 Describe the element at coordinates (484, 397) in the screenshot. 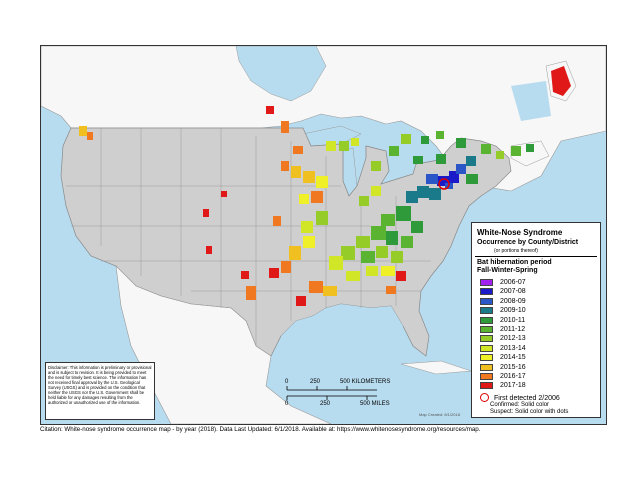

I see `first-detected-icon` at that location.